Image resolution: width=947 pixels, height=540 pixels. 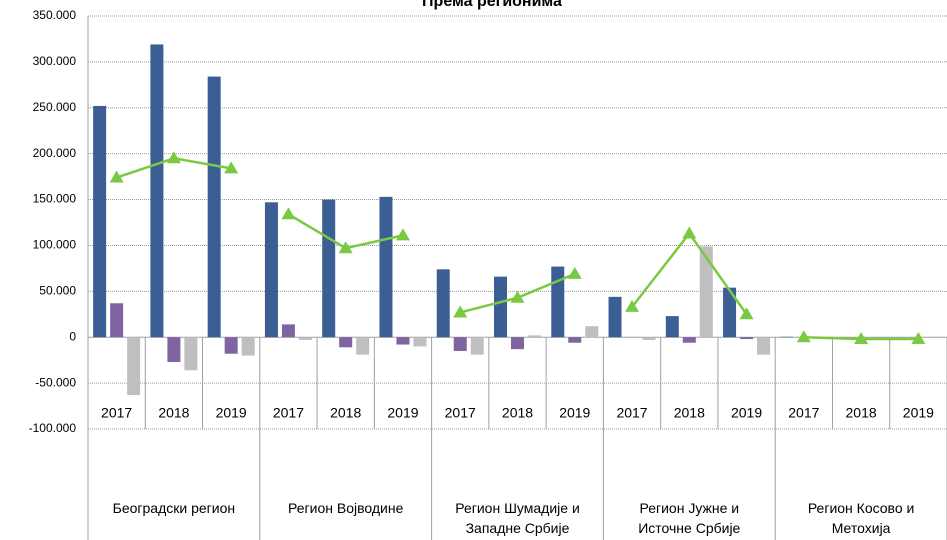 What do you see at coordinates (861, 518) in the screenshot?
I see `group-label: Регион Косово и Метохија` at bounding box center [861, 518].